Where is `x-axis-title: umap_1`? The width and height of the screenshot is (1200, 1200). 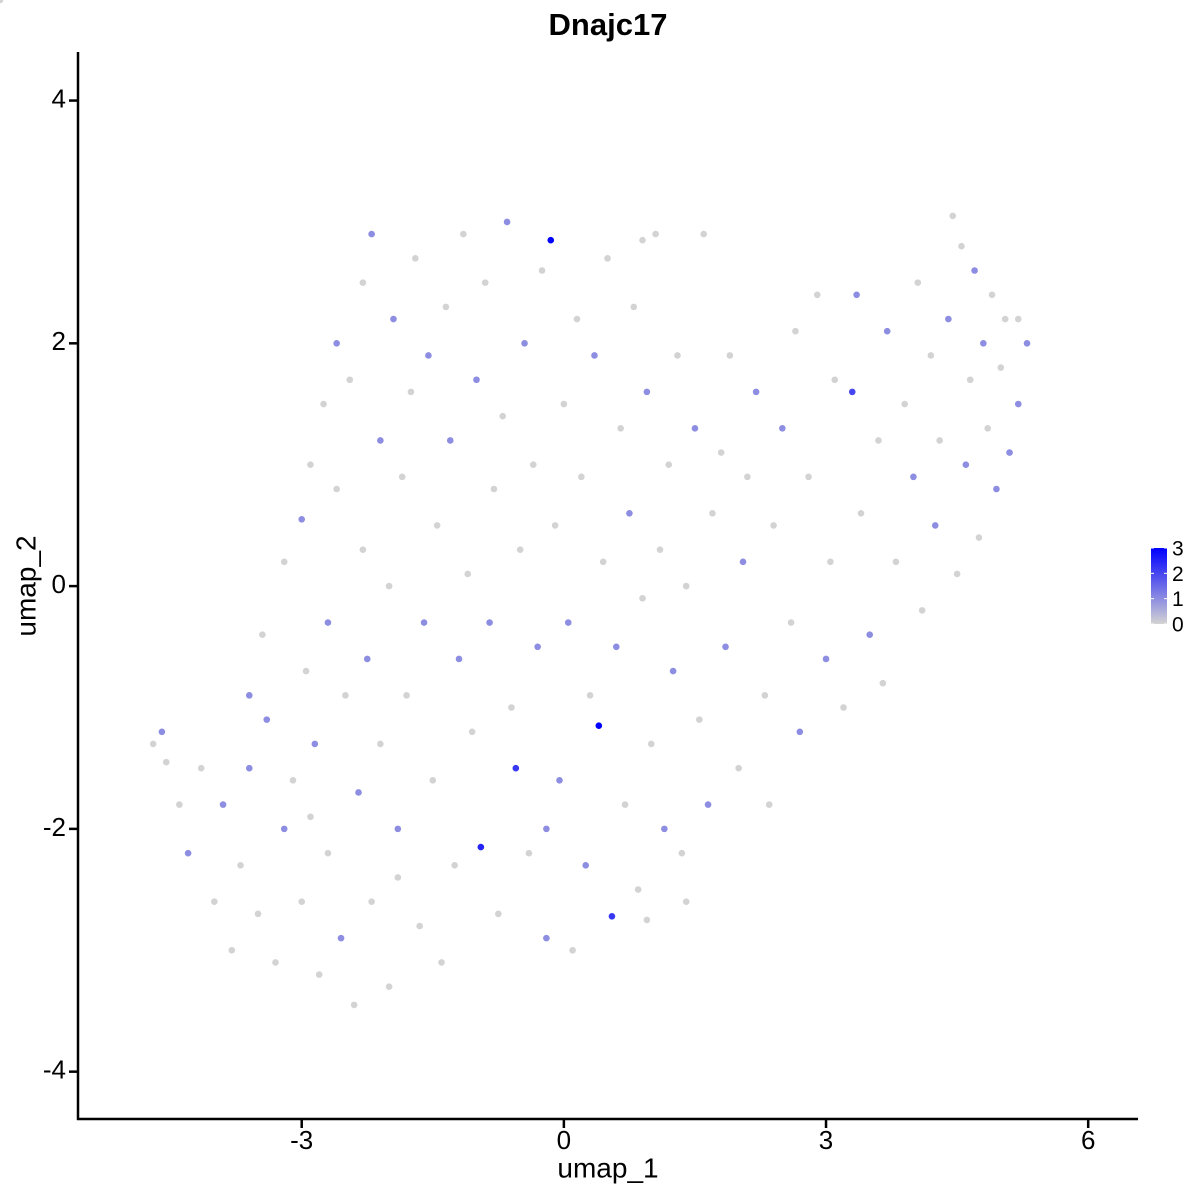
x-axis-title: umap_1 is located at coordinates (607, 1167).